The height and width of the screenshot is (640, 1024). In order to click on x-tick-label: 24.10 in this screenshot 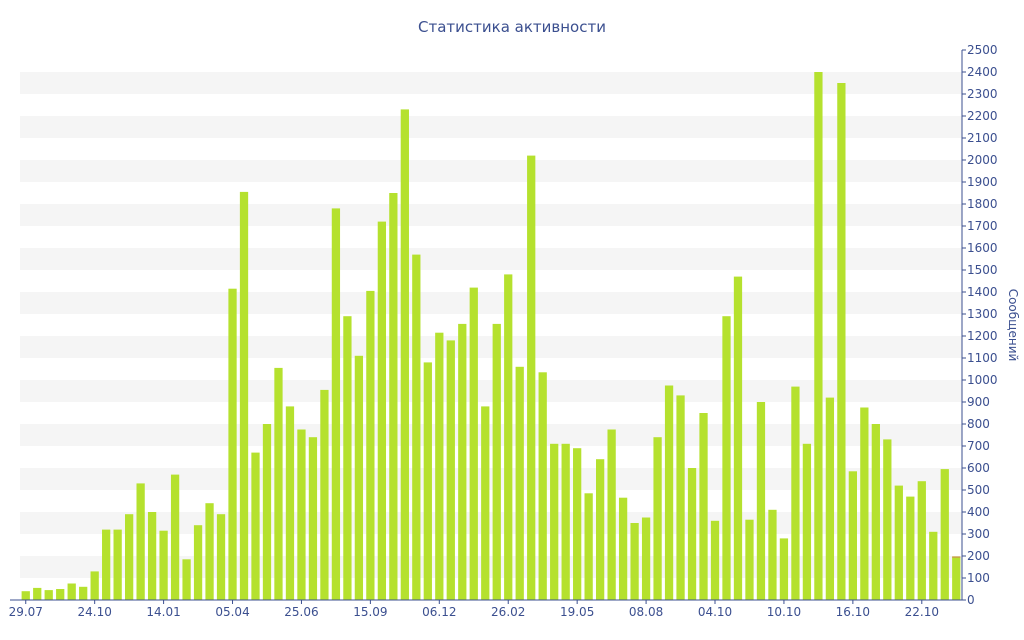, I will do `click(94, 612)`.